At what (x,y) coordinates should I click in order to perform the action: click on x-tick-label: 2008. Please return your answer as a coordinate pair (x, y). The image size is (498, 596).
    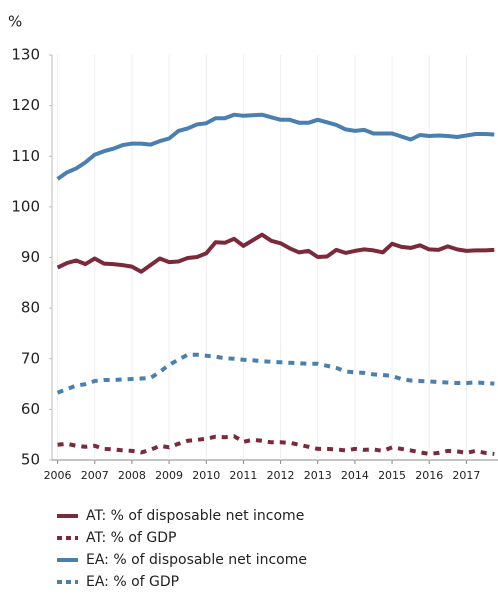
    Looking at the image, I should click on (132, 475).